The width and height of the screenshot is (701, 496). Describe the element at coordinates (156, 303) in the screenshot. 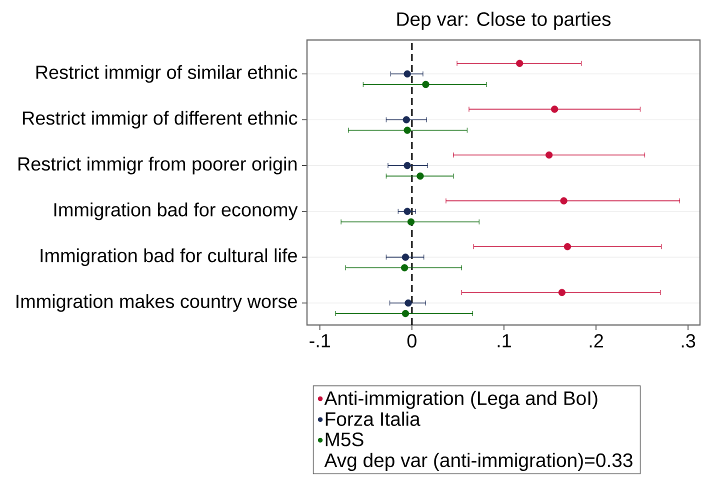

I see `y-tick-label: Immigration makes country worse` at that location.